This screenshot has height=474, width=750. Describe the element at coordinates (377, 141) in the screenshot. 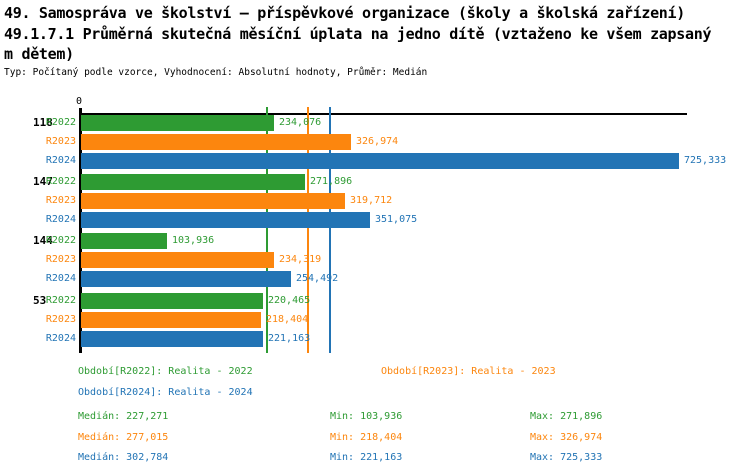

I see `bar-value-label-r2023-118: 326,974` at that location.